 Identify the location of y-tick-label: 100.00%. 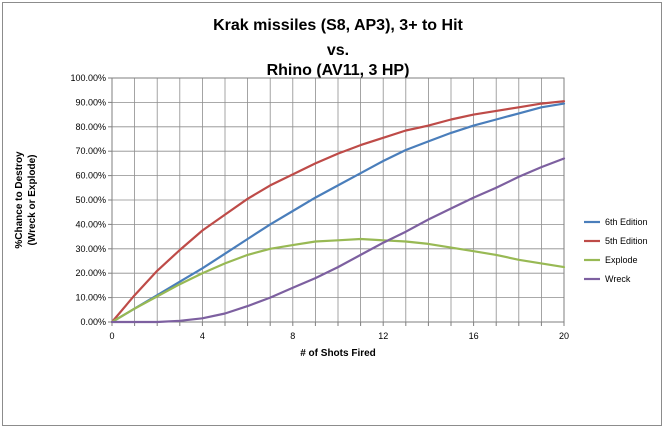
(88, 78).